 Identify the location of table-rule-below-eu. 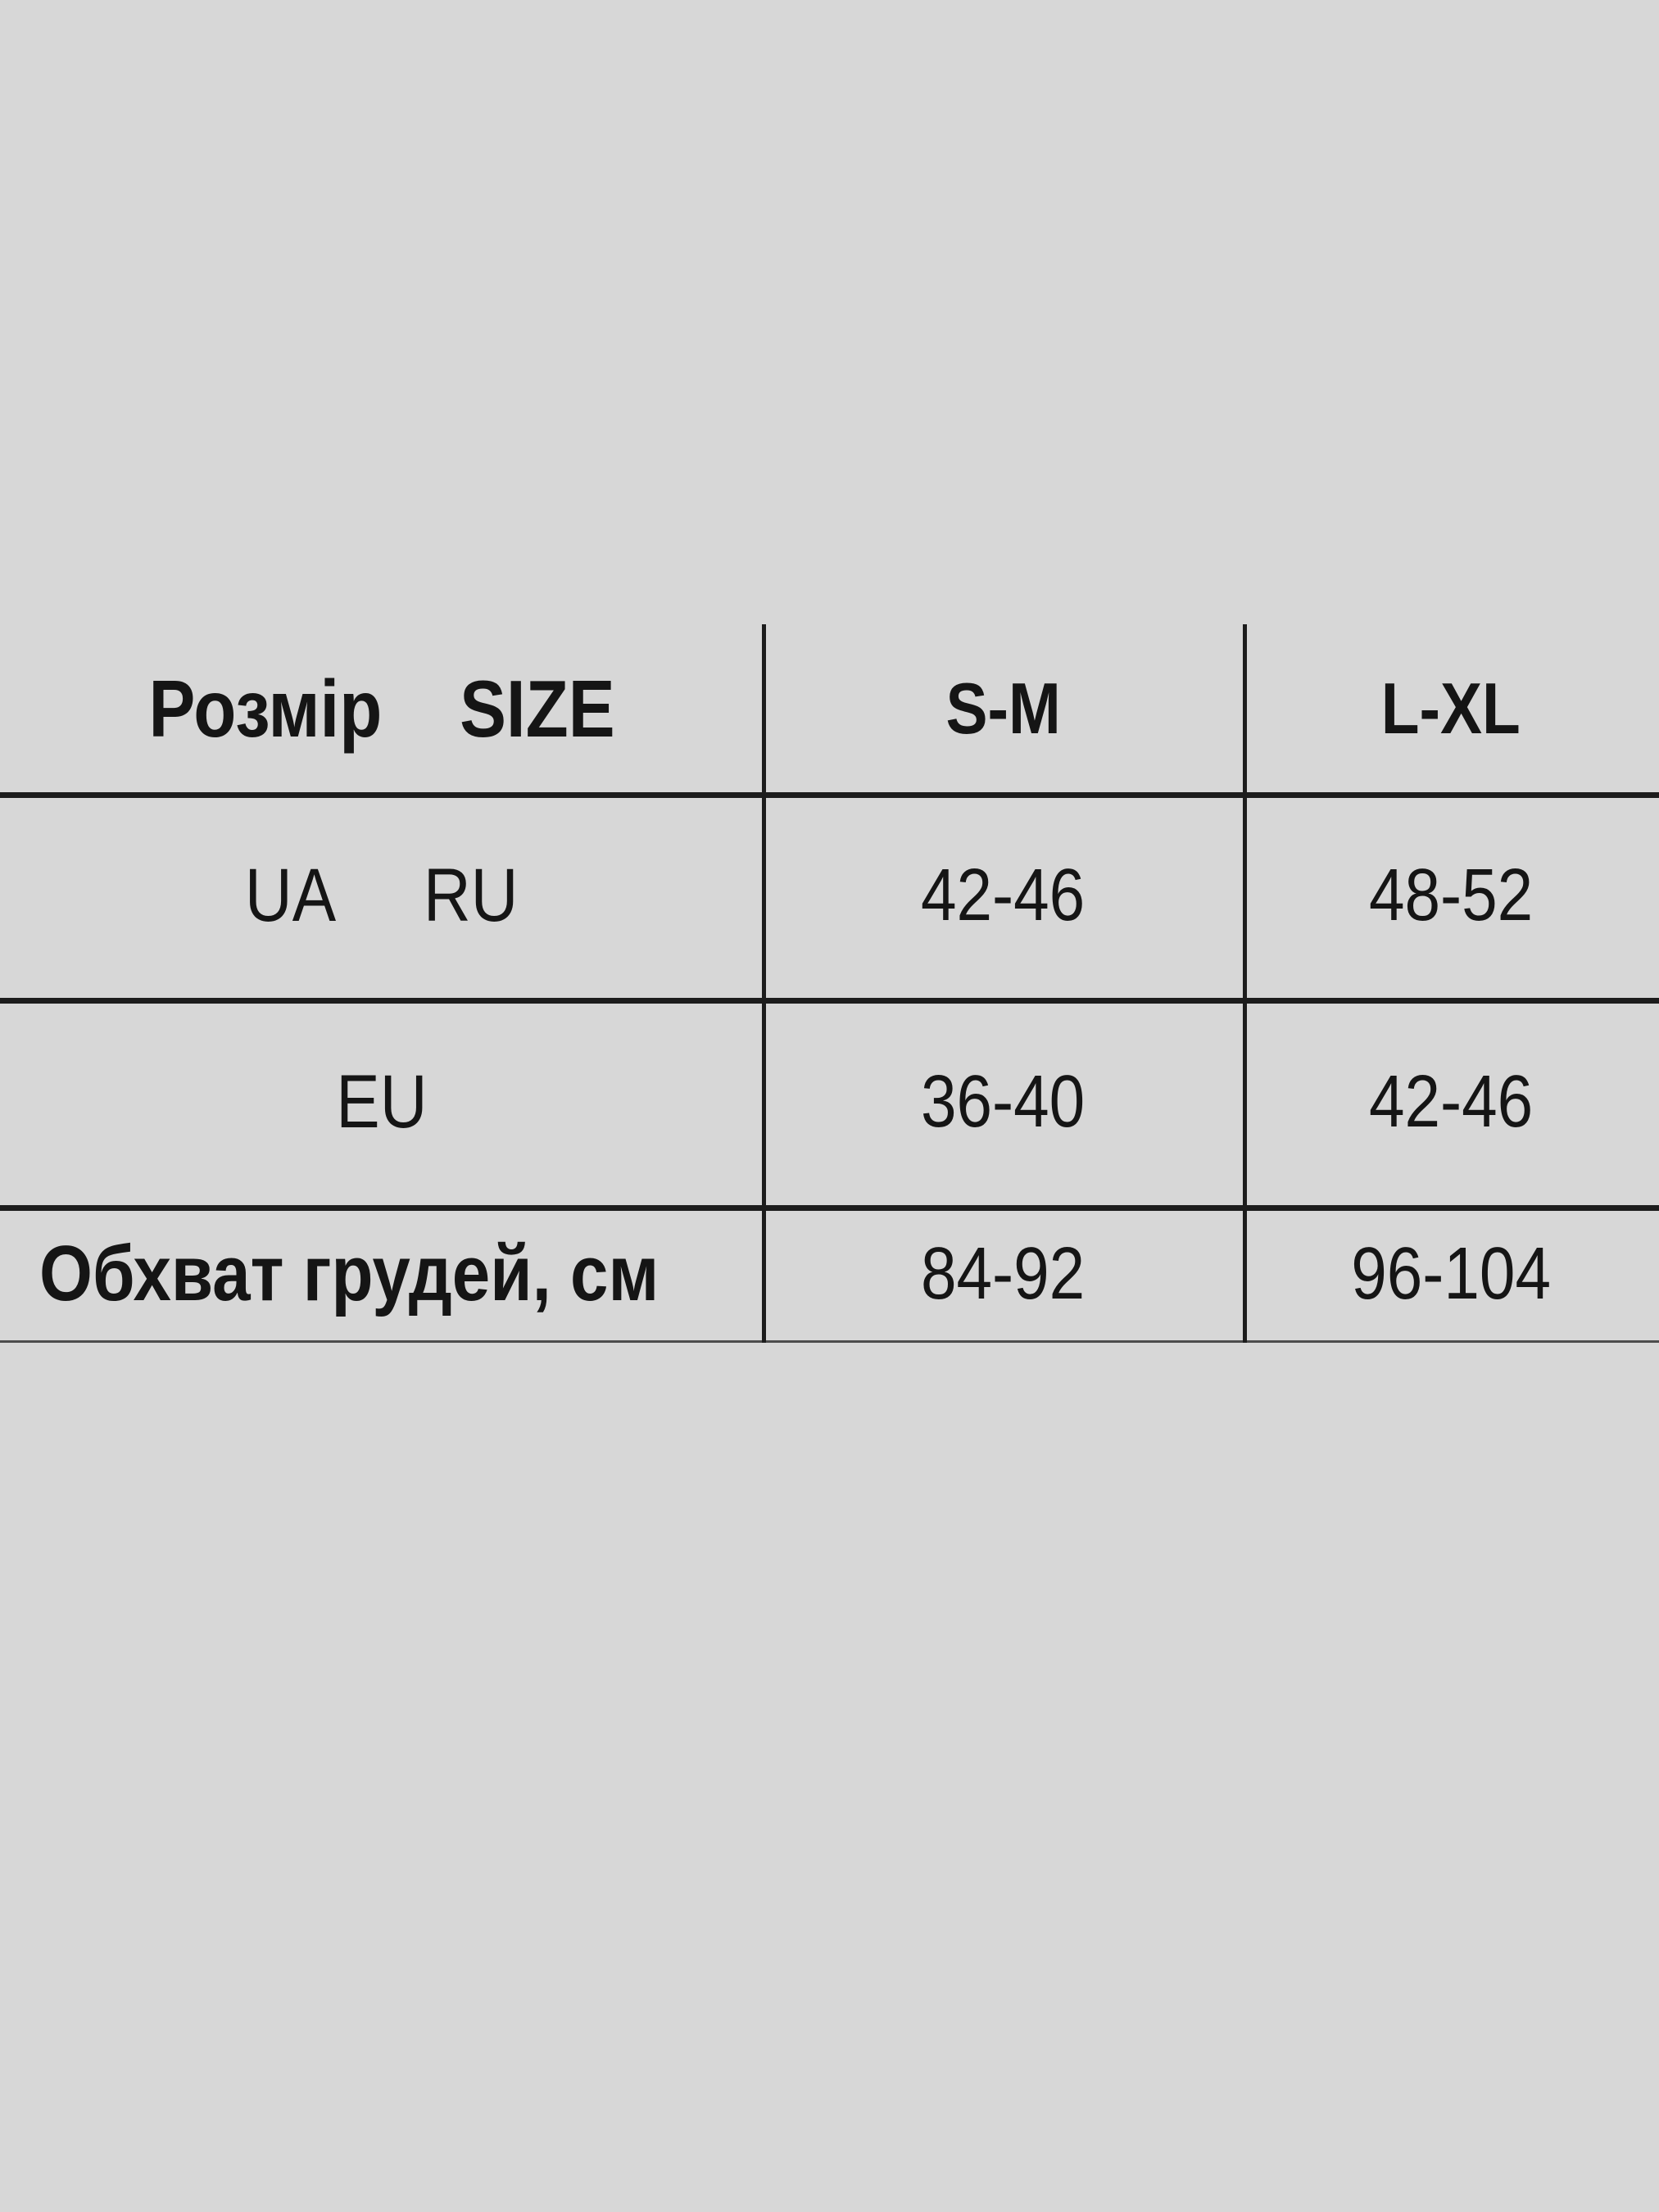
(829, 1208).